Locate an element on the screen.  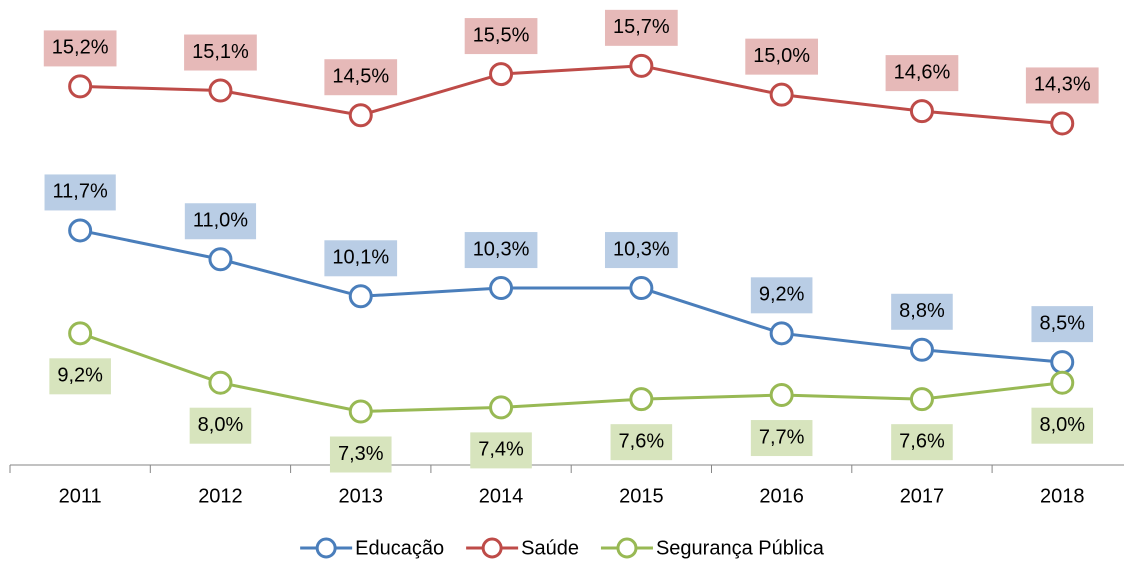
x-tick-label: 2018 is located at coordinates (1062, 496).